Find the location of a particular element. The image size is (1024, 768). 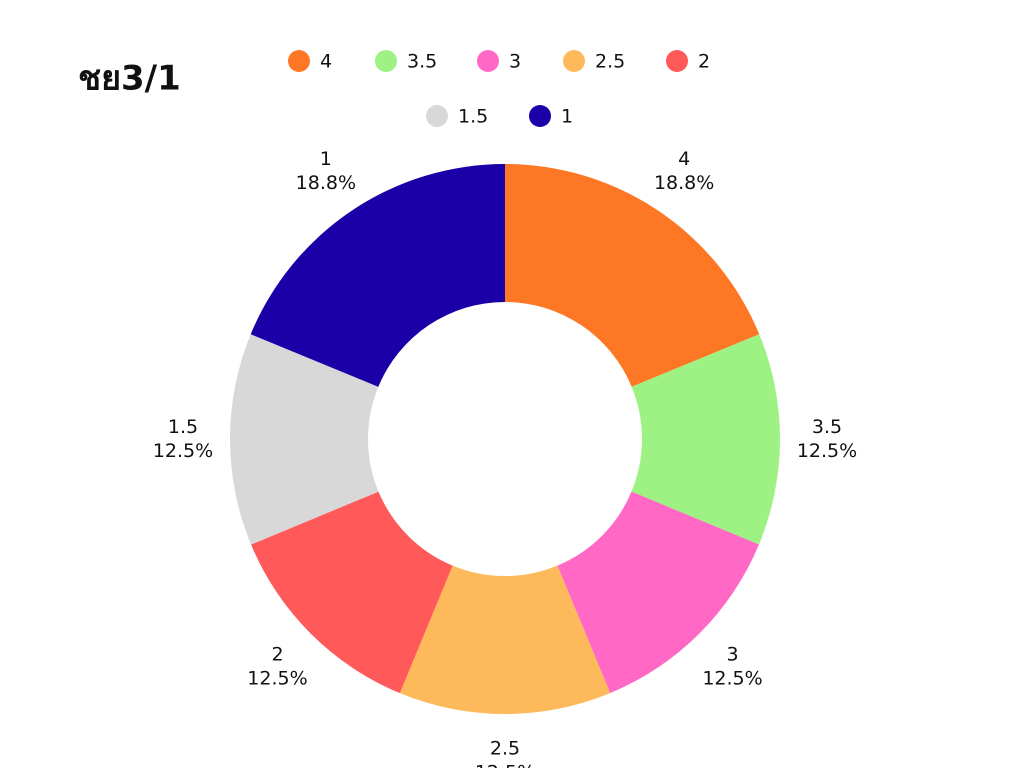

slice-category-label: 3.5 is located at coordinates (827, 427).